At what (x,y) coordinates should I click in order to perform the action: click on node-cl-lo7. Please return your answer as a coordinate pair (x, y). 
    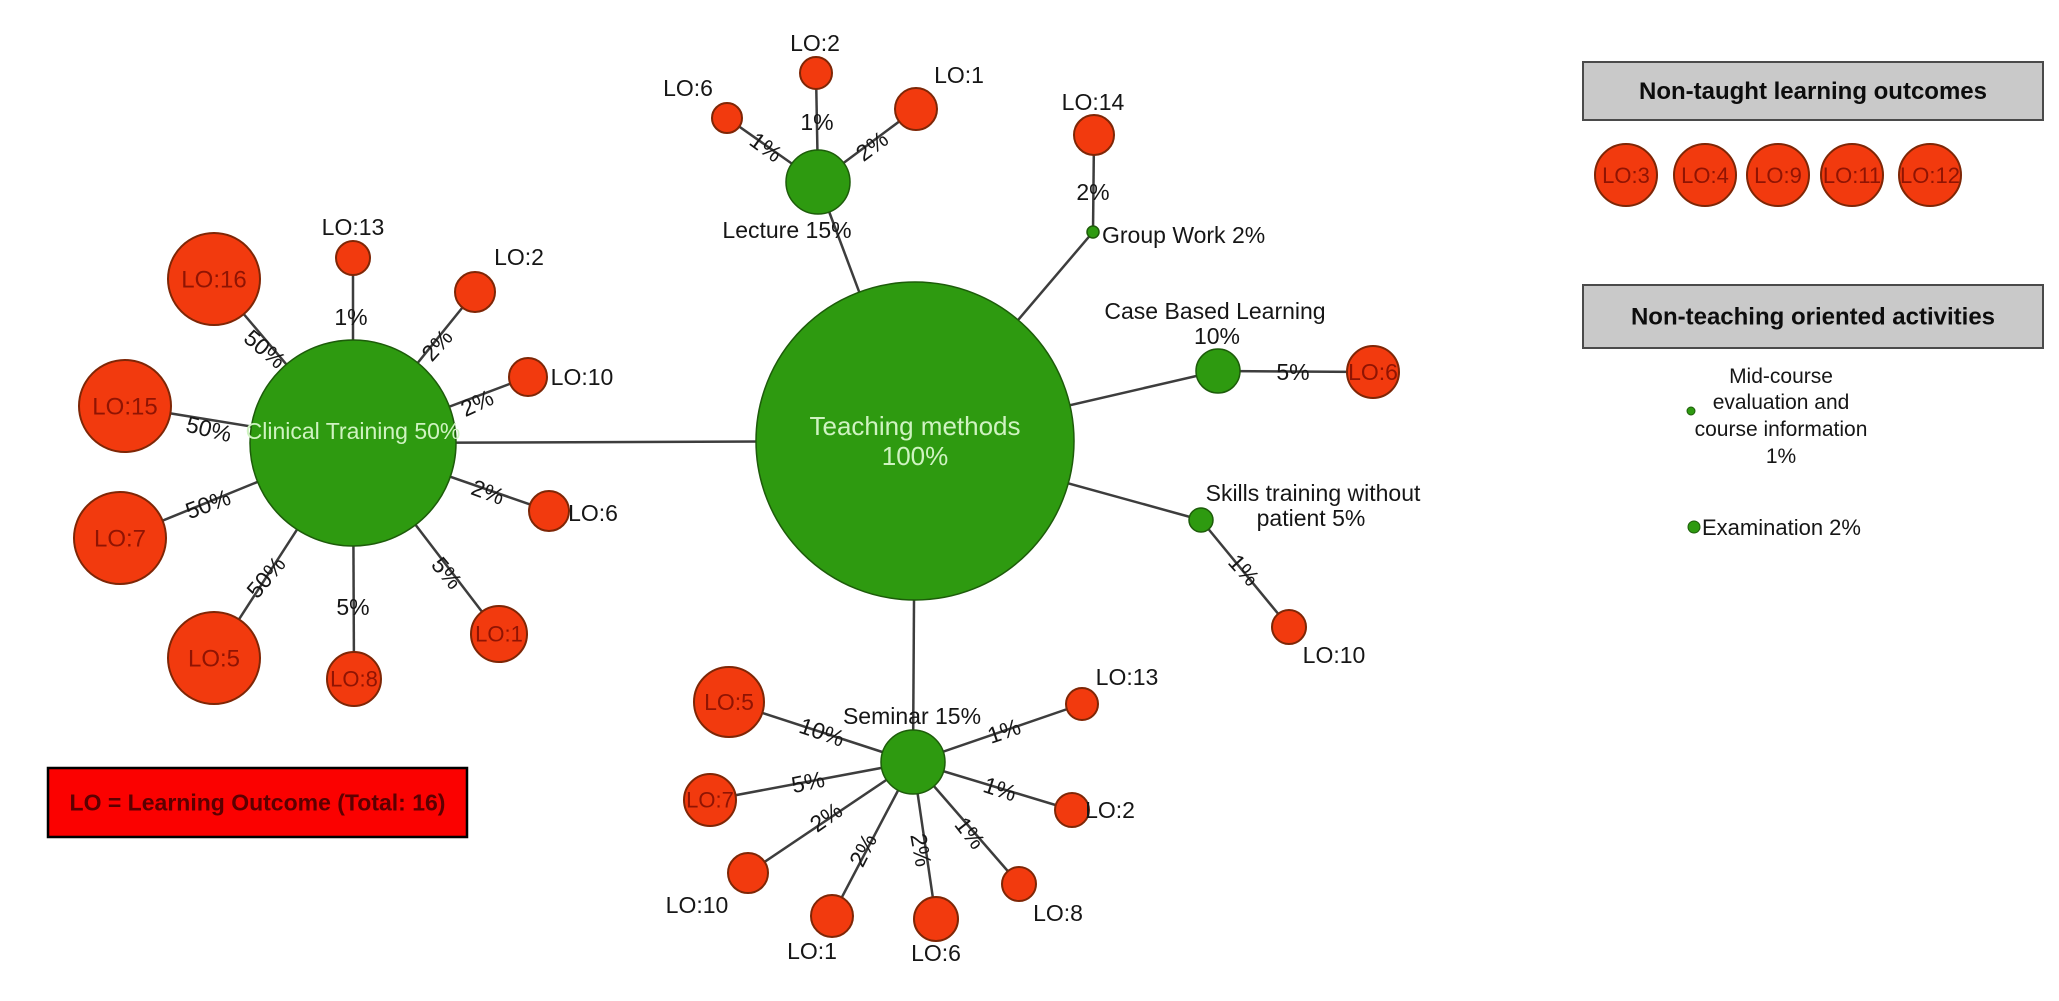
    Looking at the image, I should click on (120, 538).